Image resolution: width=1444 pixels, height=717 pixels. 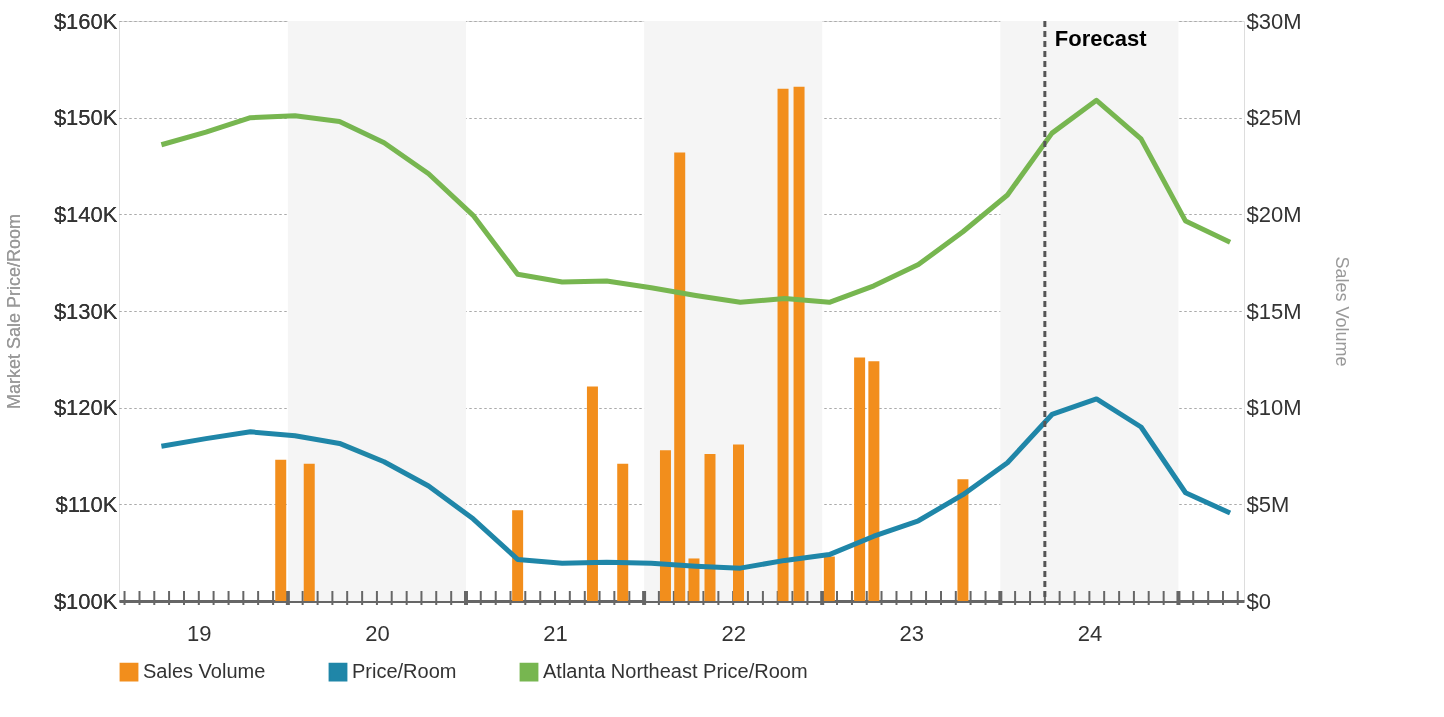 What do you see at coordinates (85, 408) in the screenshot?
I see `y-tick-label: $120K` at bounding box center [85, 408].